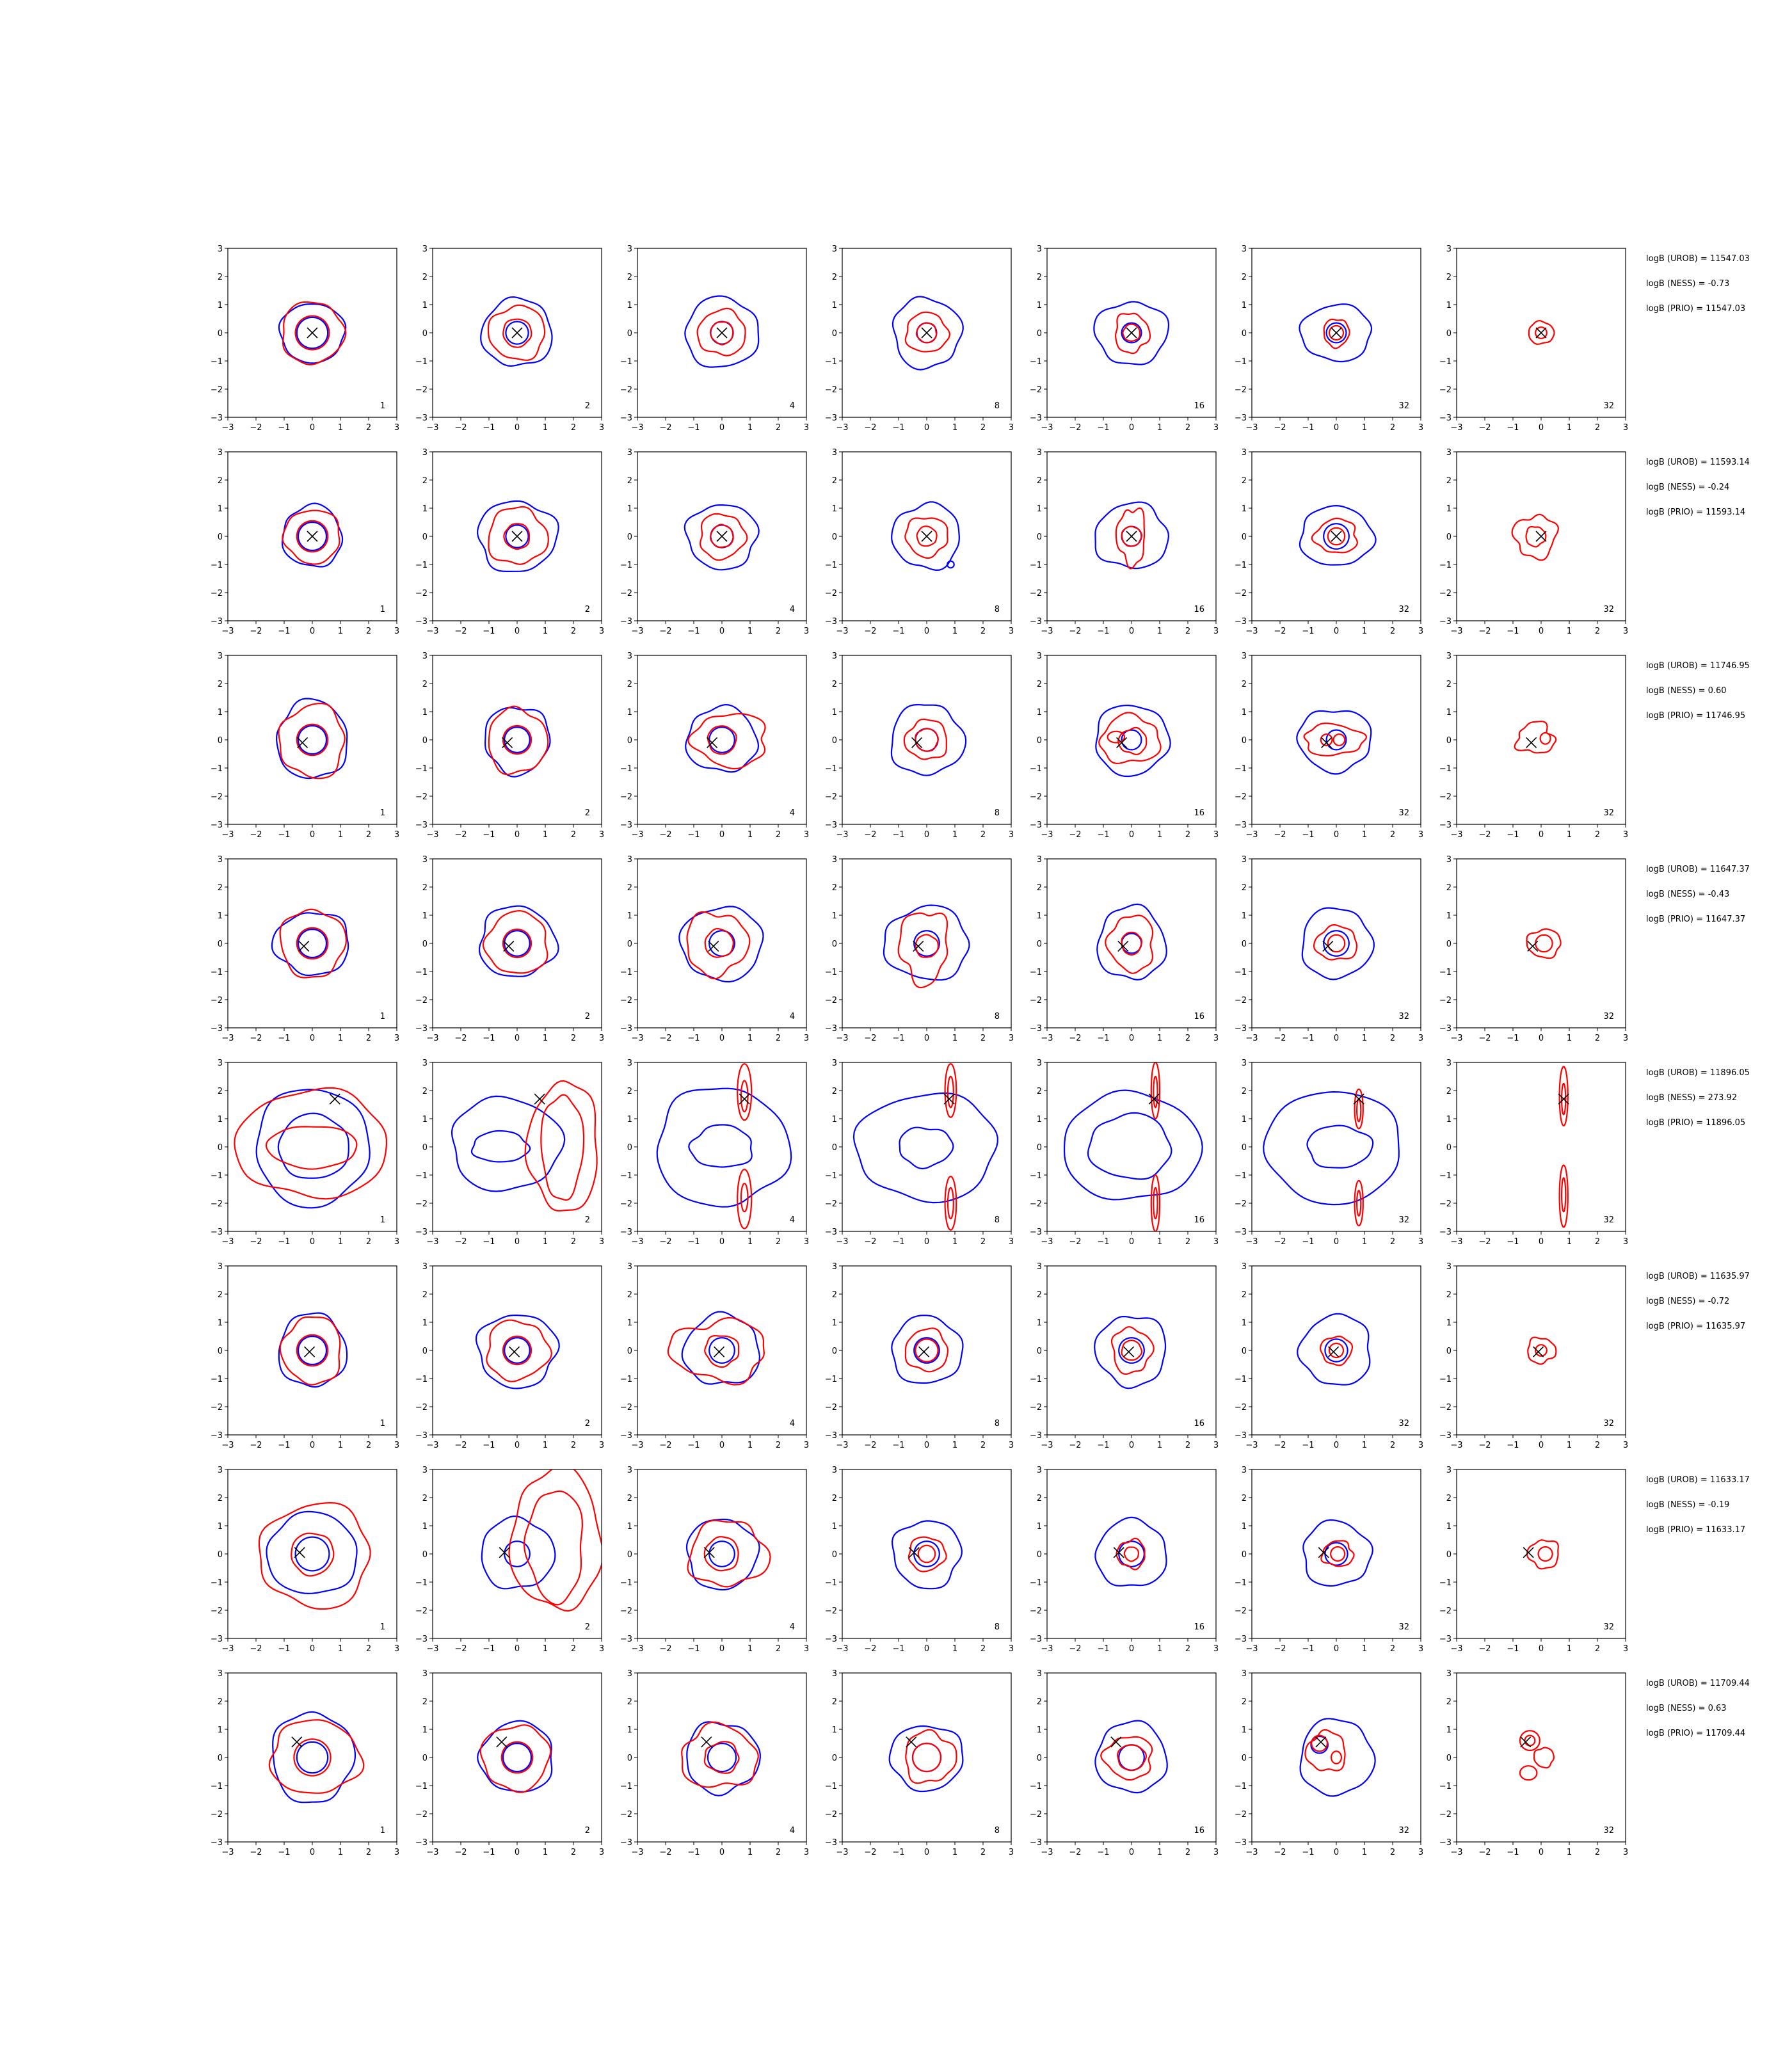 The height and width of the screenshot is (2048, 1792). What do you see at coordinates (1698, 259) in the screenshot?
I see `stat-text: logB (UROB) = 11547.03` at bounding box center [1698, 259].